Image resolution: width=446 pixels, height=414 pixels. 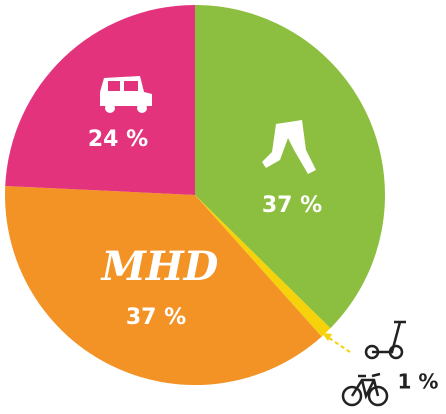 I want to click on walking-icon, so click(x=289, y=147).